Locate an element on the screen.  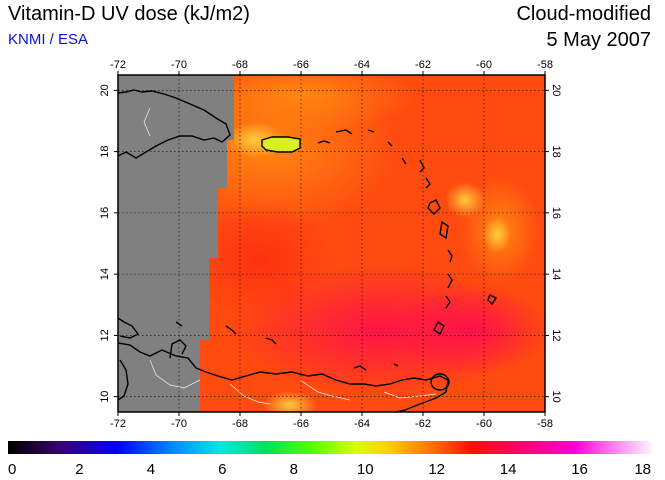
trinidad-coast is located at coordinates (440, 382).